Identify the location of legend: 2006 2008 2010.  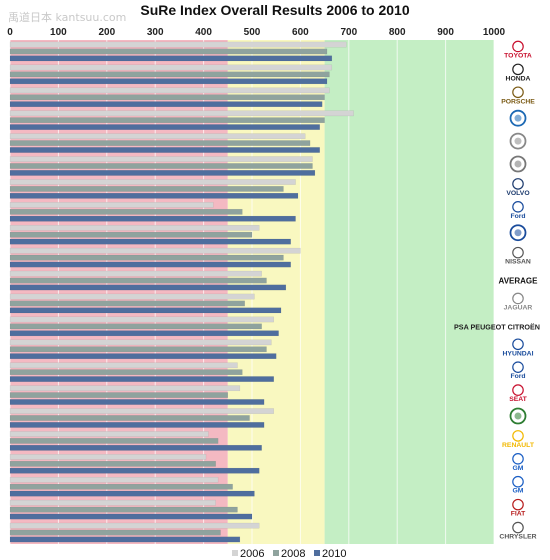
(289, 554).